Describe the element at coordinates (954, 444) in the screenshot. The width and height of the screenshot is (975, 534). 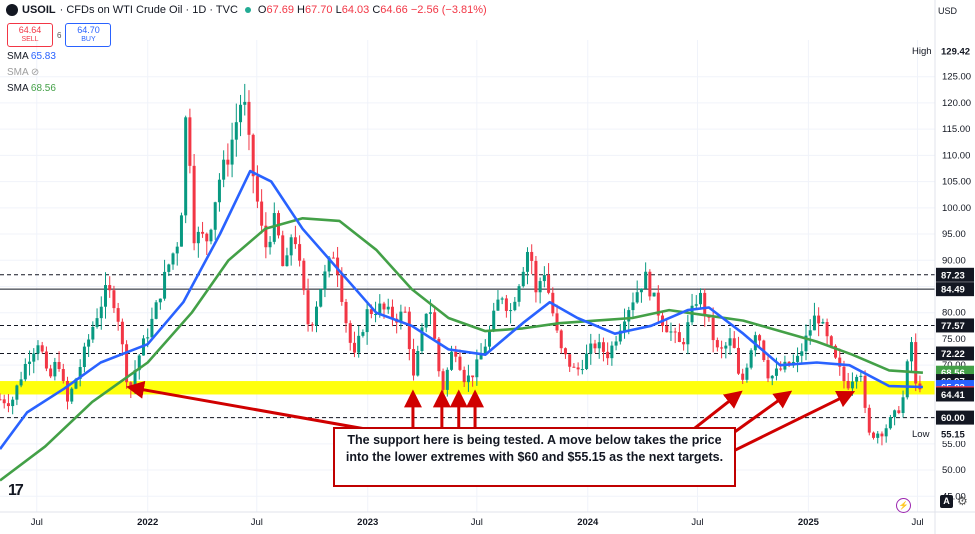
I see `y-tick-label: 55.00` at that location.